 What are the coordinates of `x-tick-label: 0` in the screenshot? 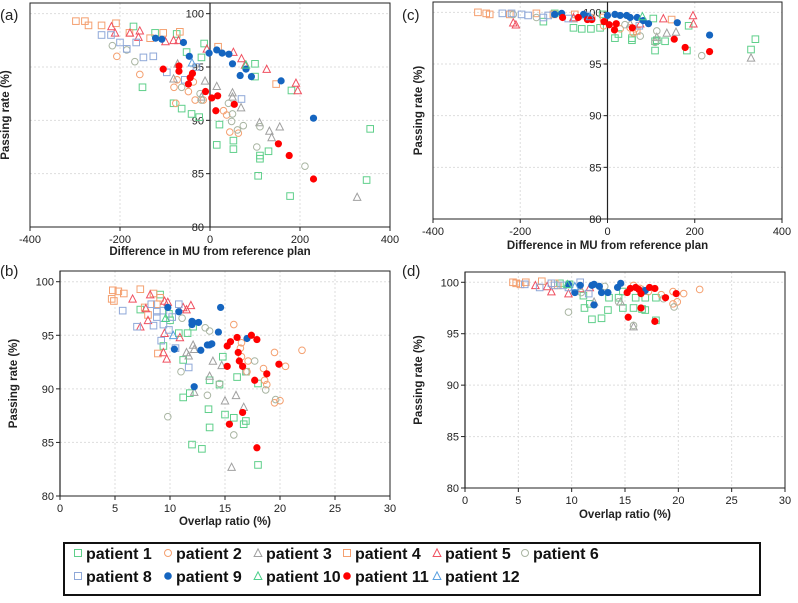 It's located at (465, 501).